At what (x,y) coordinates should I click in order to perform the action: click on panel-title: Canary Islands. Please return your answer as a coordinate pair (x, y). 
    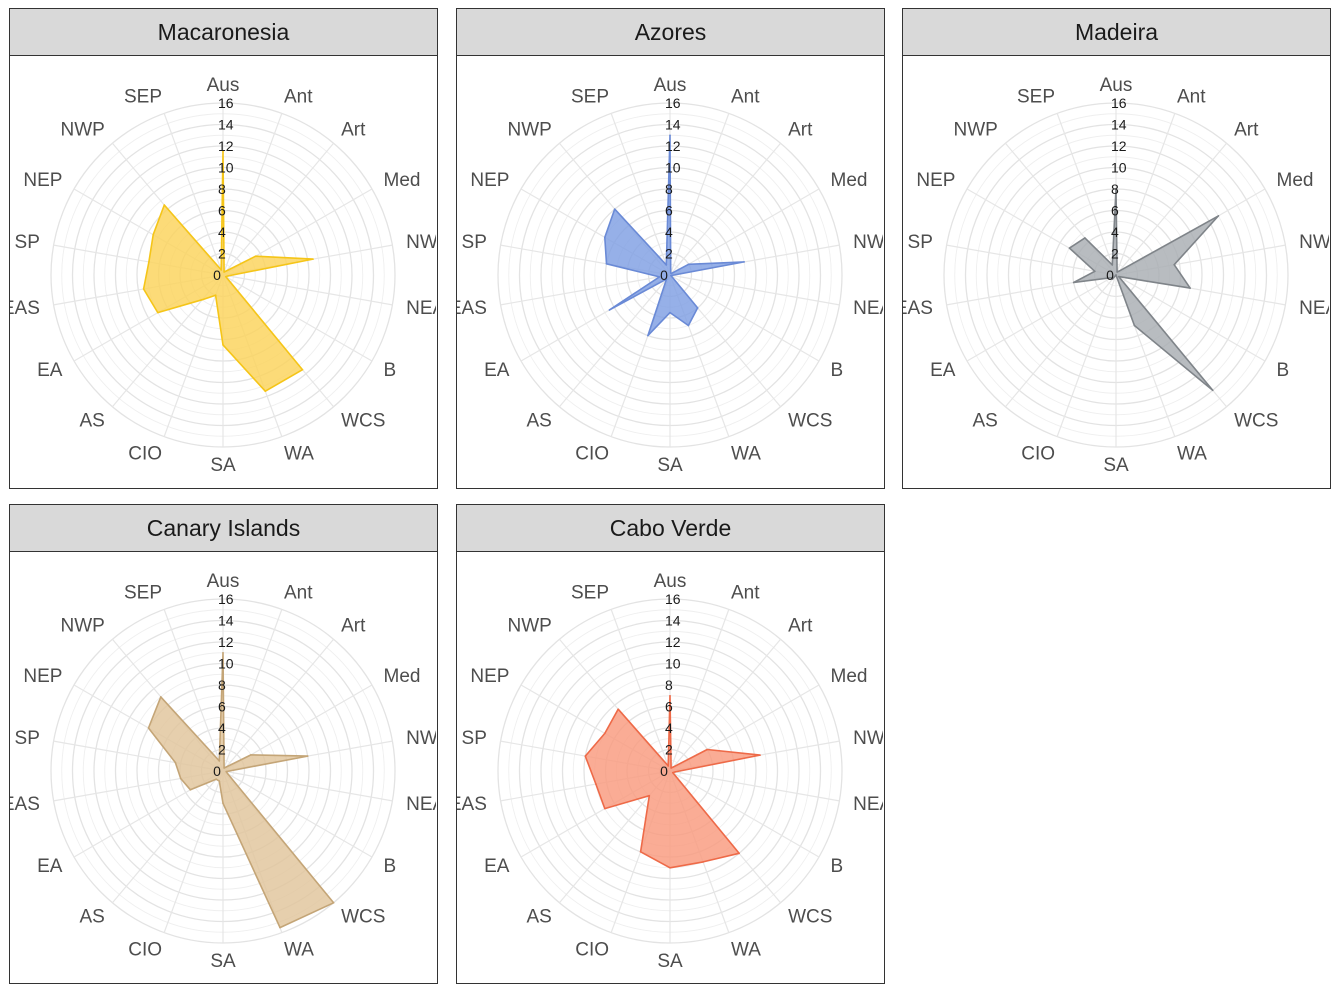
    Looking at the image, I should click on (223, 528).